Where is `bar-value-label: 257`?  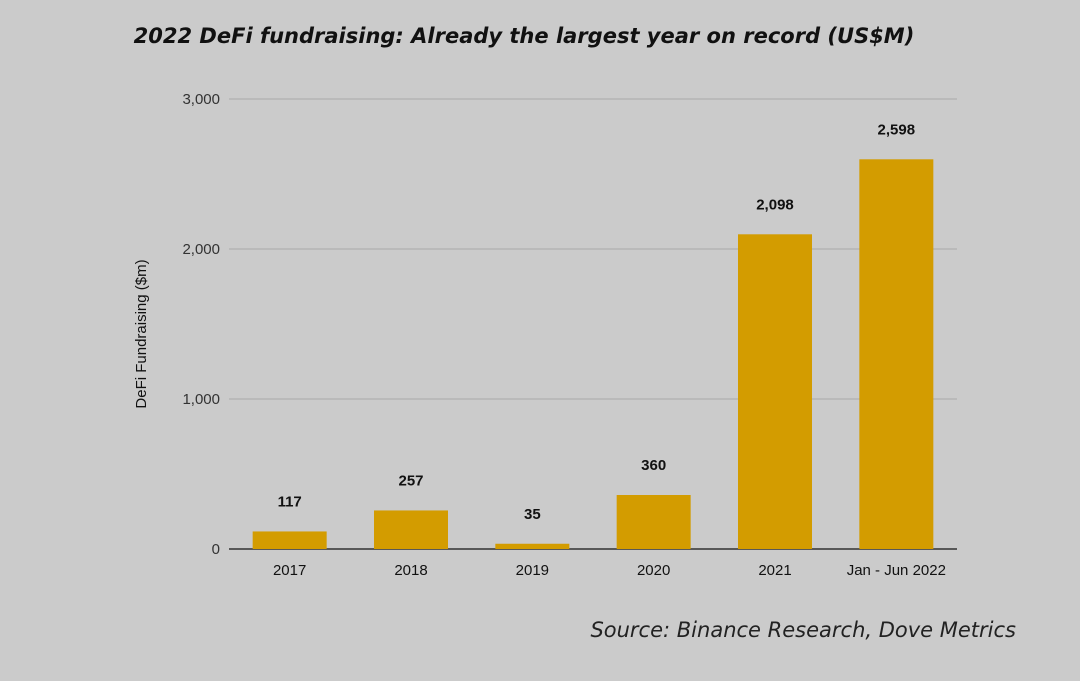 bar-value-label: 257 is located at coordinates (410, 480).